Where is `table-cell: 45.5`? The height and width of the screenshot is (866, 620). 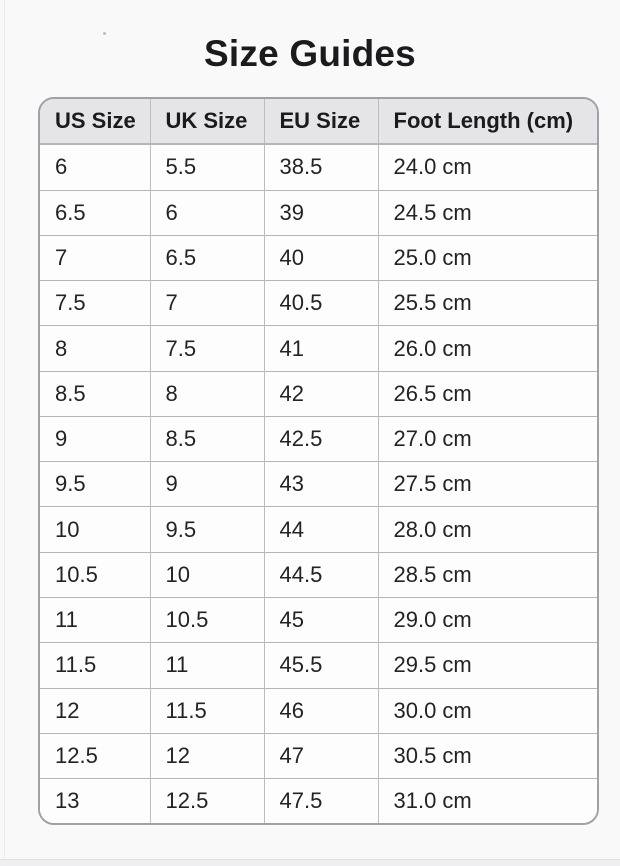
table-cell: 45.5 is located at coordinates (320, 665).